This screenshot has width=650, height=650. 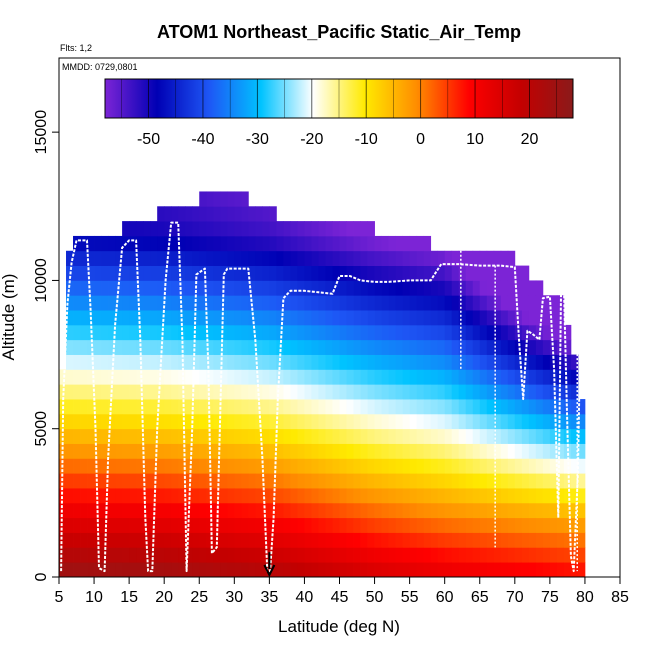 What do you see at coordinates (445, 597) in the screenshot?
I see `x-tick-label: 60` at bounding box center [445, 597].